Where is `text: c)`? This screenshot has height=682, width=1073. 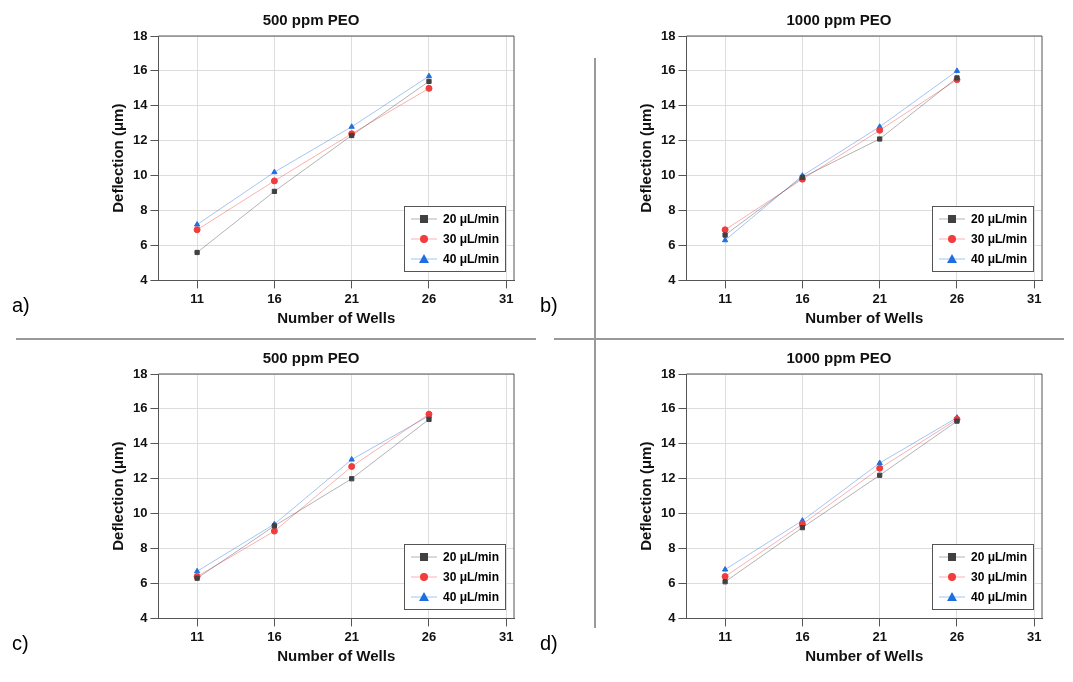 text: c) is located at coordinates (20, 643).